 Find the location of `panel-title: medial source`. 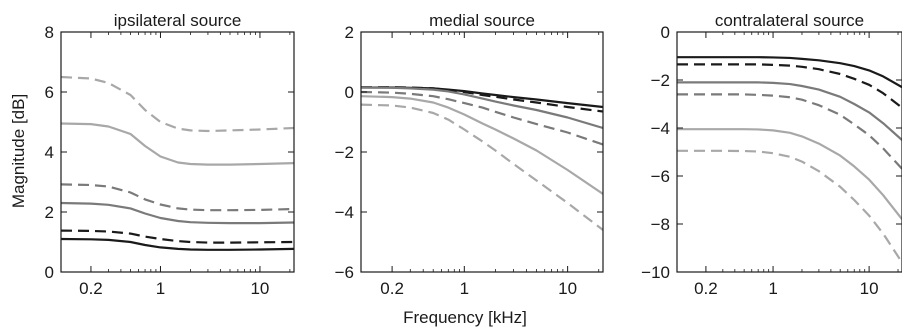

panel-title: medial source is located at coordinates (482, 20).